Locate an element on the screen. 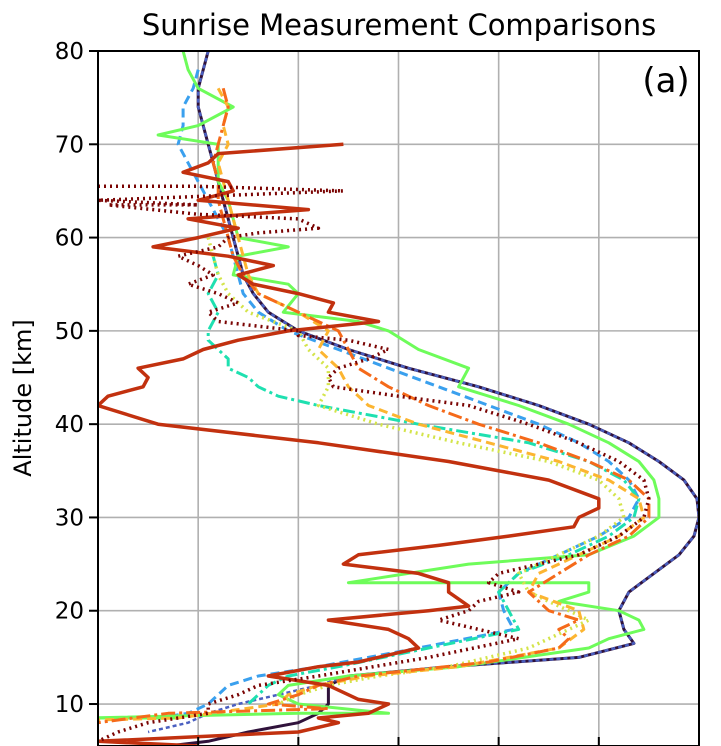  y-tick-label: 20 is located at coordinates (69, 612).